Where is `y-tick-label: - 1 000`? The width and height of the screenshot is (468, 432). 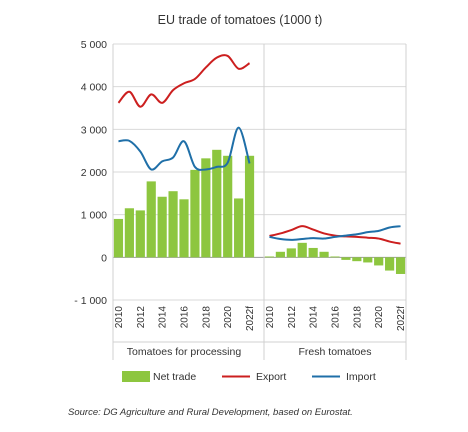
y-tick-label: - 1 000 is located at coordinates (90, 301).